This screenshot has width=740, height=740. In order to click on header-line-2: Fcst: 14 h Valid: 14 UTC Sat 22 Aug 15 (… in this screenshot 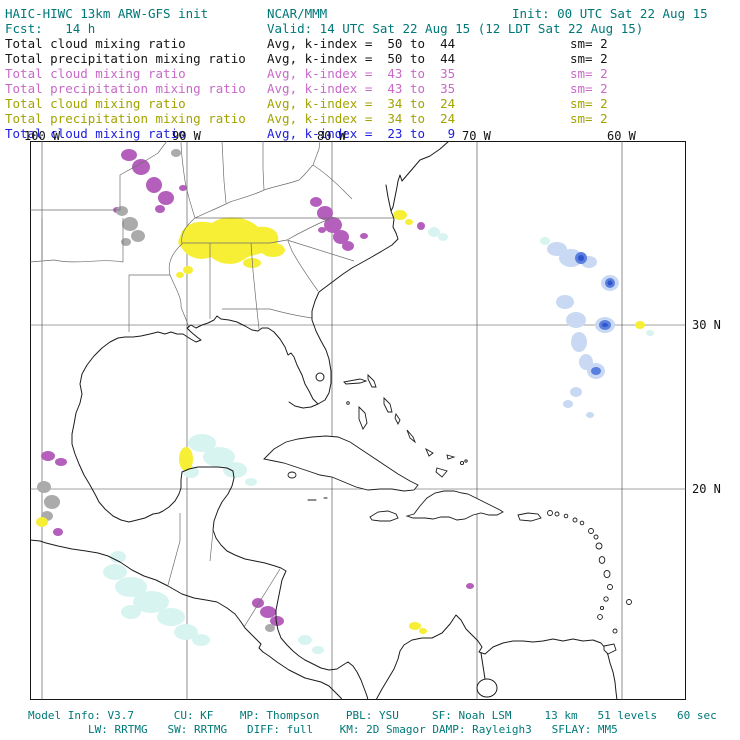, I will do `click(370, 28)`.